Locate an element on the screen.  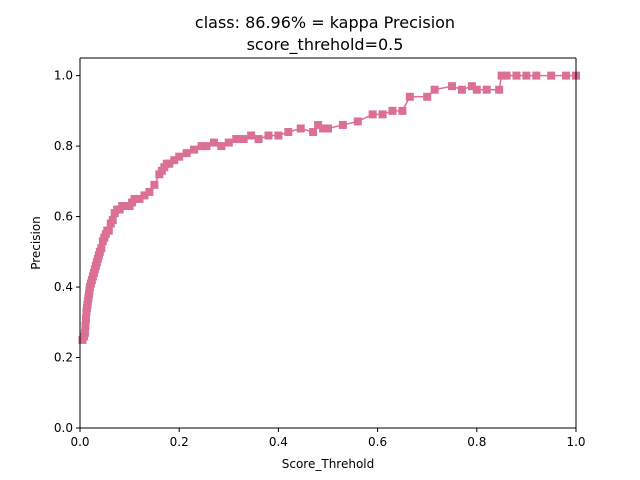
y-tick-label: 0.2 is located at coordinates (63, 358).